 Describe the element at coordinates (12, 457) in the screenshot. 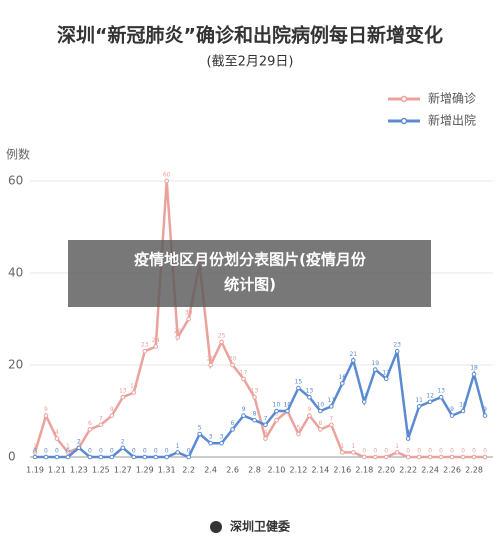

I see `y-tick-label: 0` at that location.